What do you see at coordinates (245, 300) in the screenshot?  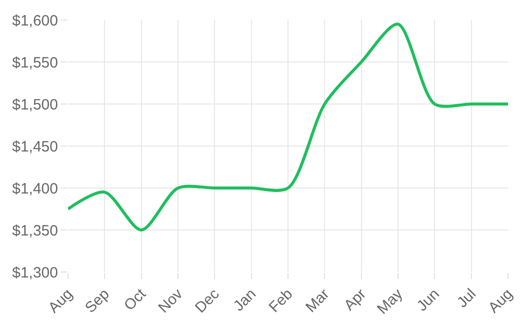 I see `x-tick-label: Jan` at bounding box center [245, 300].